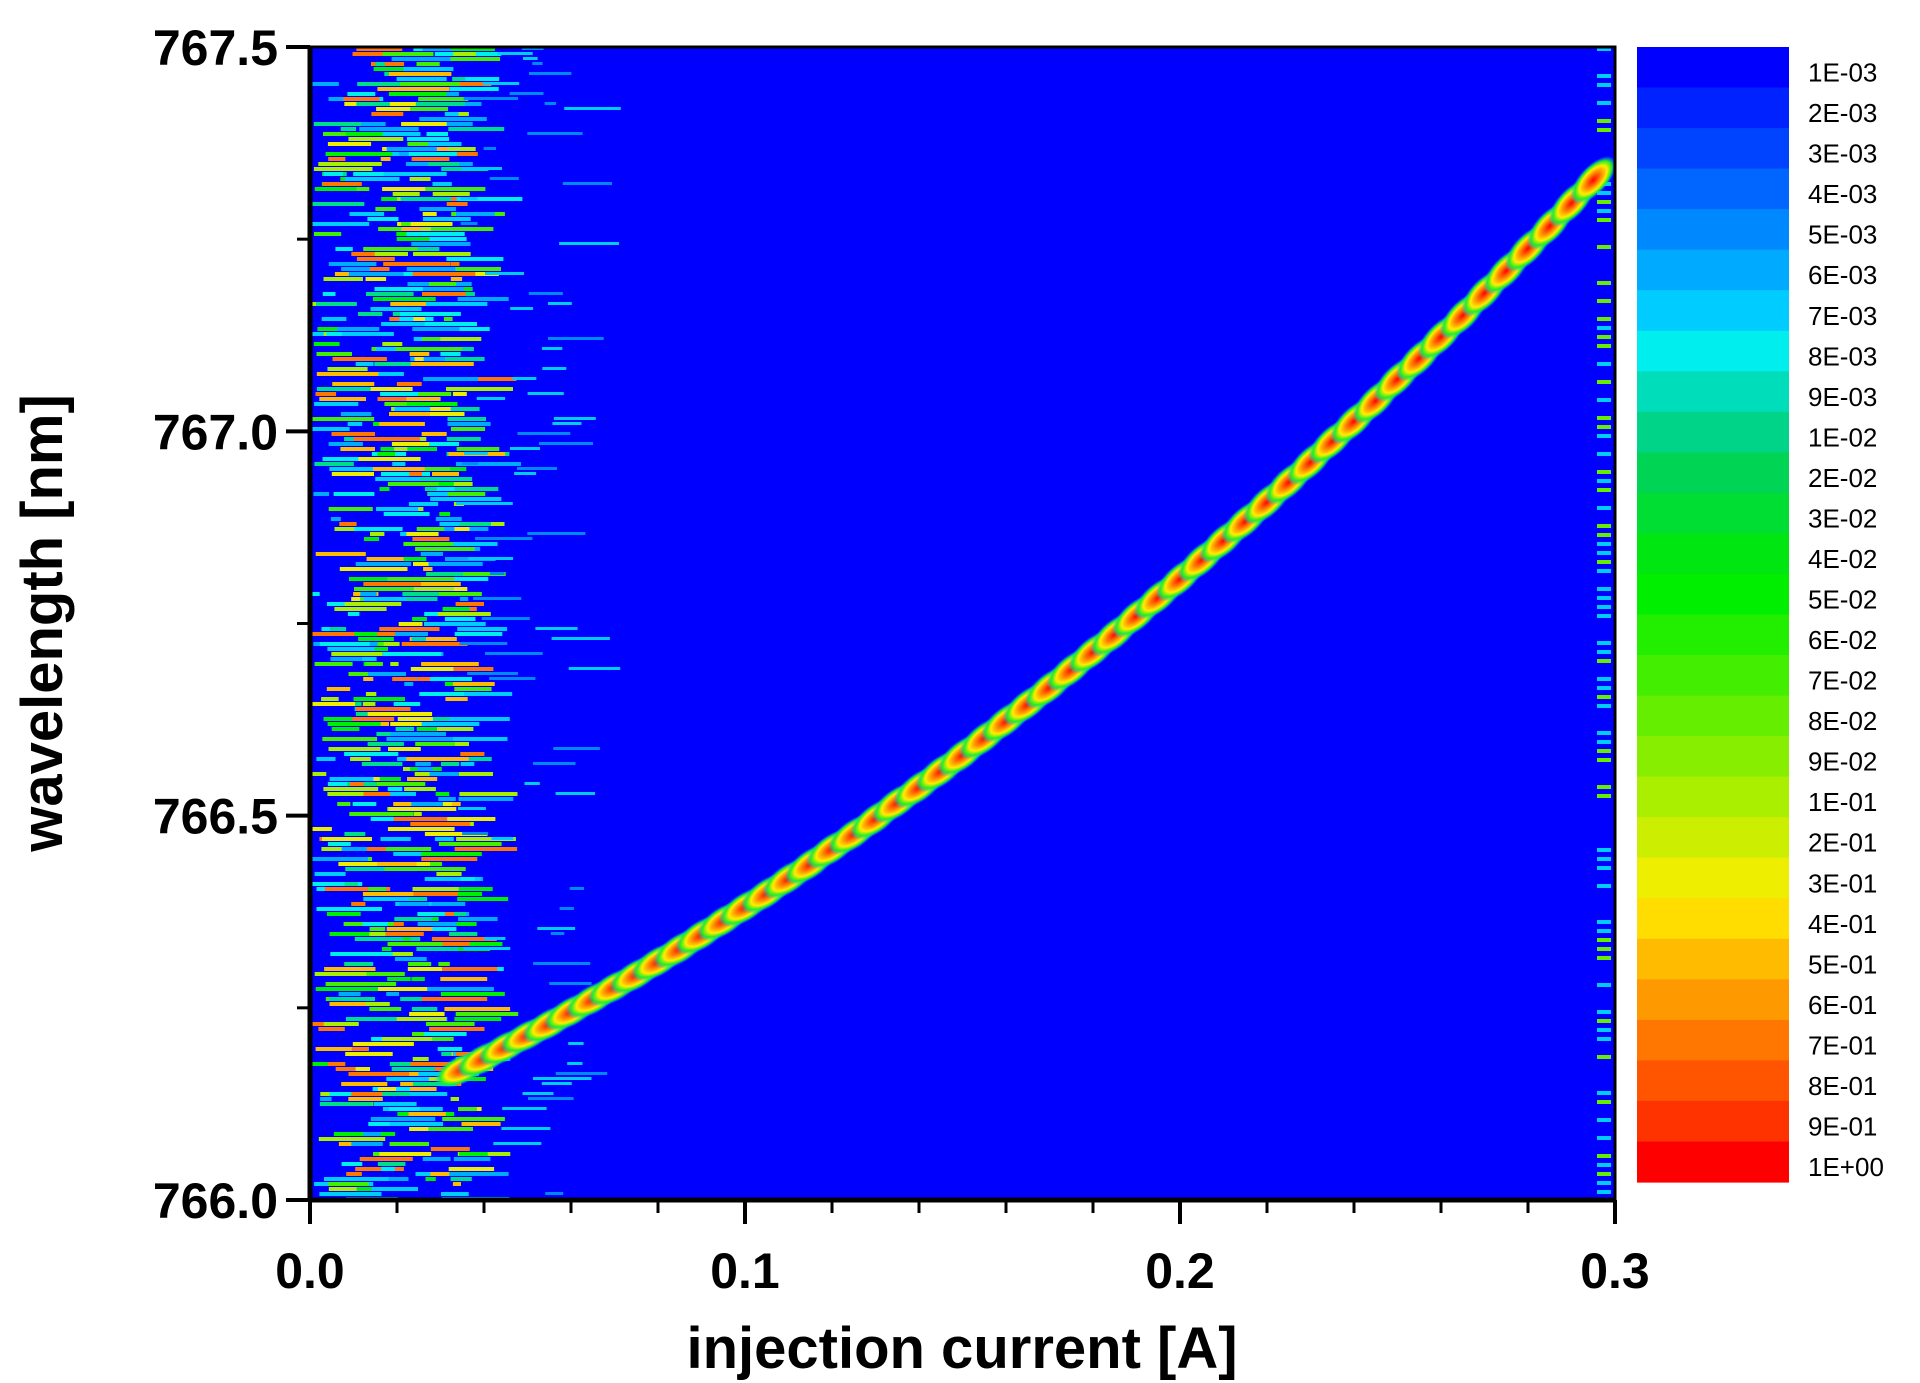 This screenshot has height=1383, width=1920. What do you see at coordinates (1842, 194) in the screenshot?
I see `colorbar-label: 4E-03` at bounding box center [1842, 194].